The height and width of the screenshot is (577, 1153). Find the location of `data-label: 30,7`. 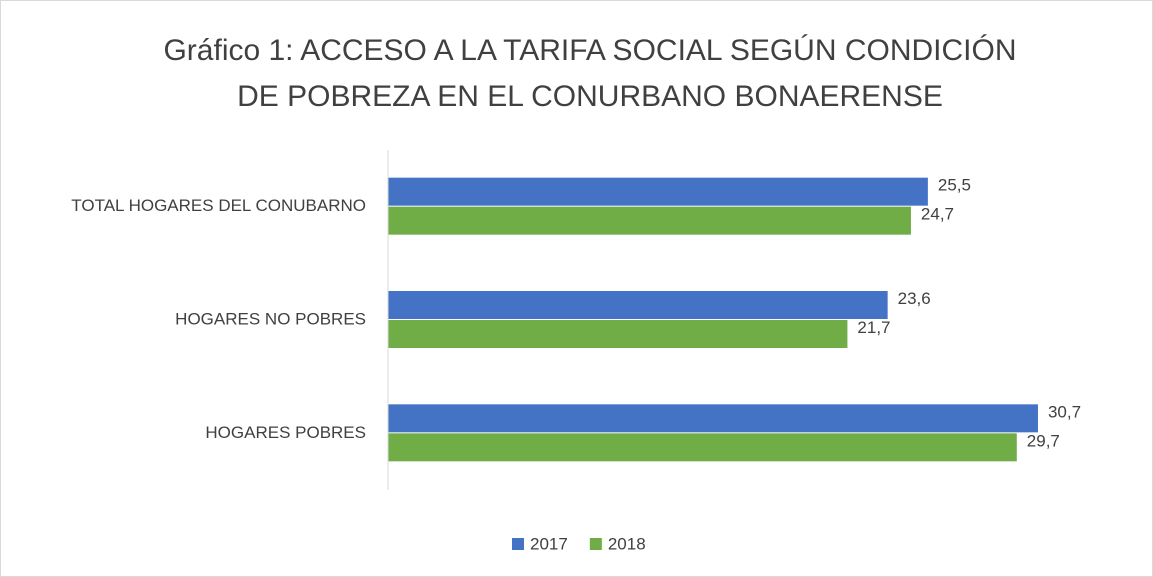

data-label: 30,7 is located at coordinates (1064, 411).